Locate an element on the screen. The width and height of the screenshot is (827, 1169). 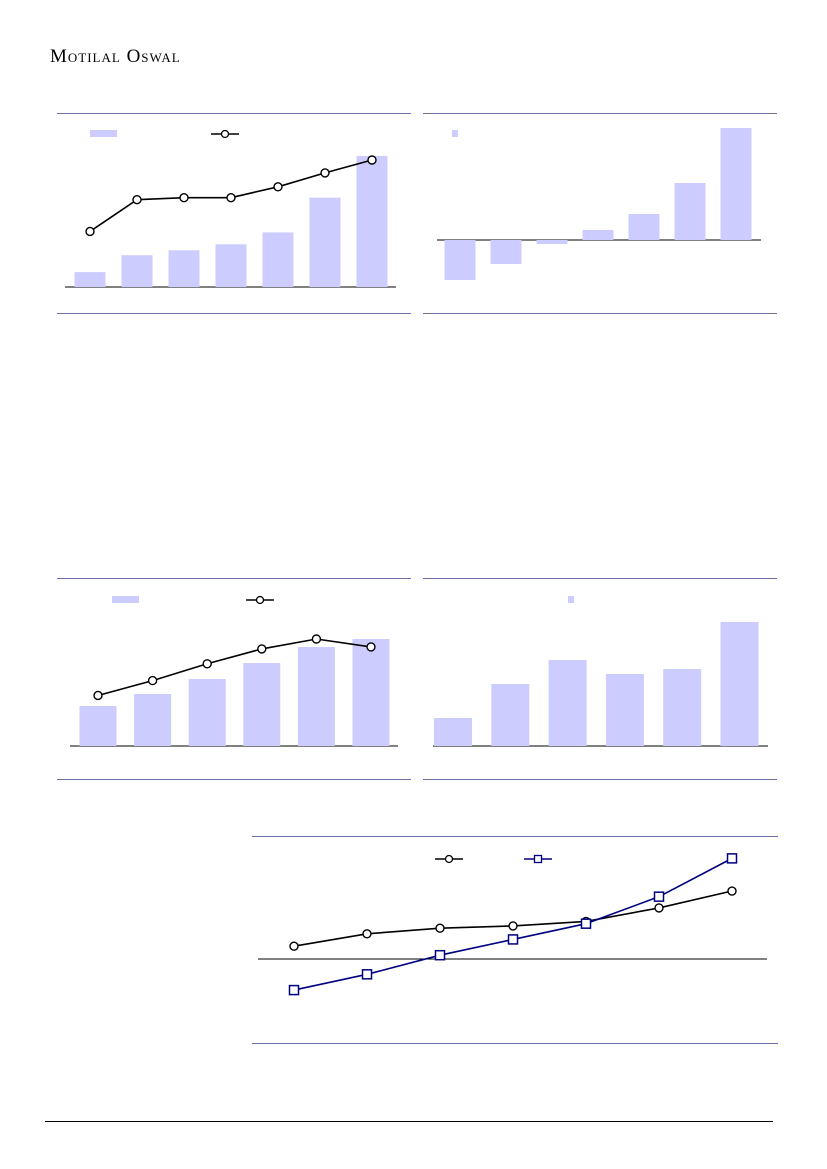
series-line is located at coordinates (234, 667).